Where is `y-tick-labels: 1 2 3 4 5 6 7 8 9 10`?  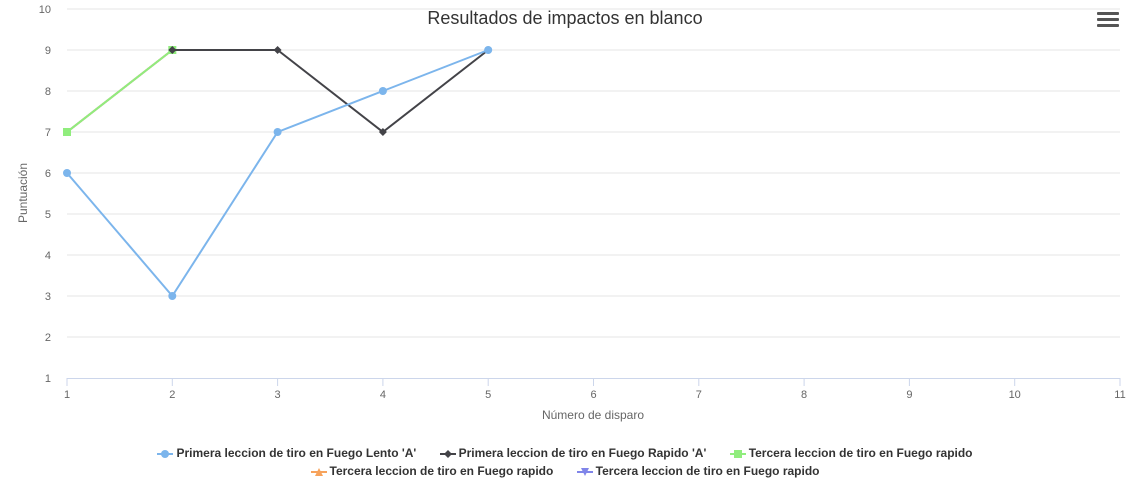 y-tick-labels: 1 2 3 4 5 6 7 8 9 10 is located at coordinates (45, 194).